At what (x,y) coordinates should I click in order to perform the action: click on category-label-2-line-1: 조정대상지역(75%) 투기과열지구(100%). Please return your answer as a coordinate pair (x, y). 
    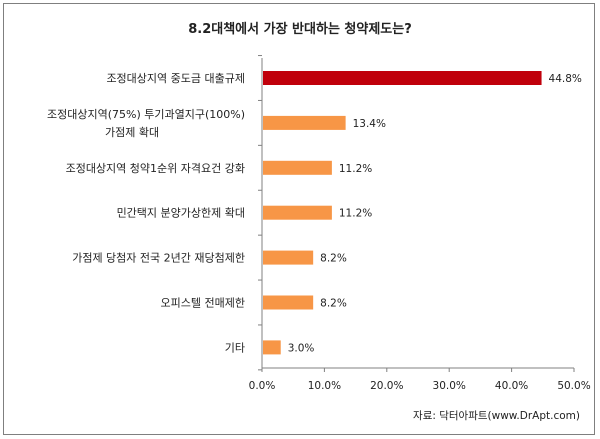
    Looking at the image, I should click on (146, 114).